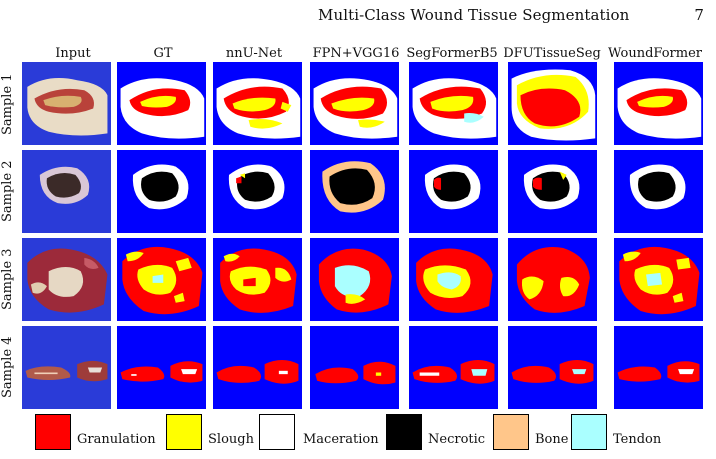 This screenshot has width=716, height=459. I want to click on row-label-sample-4: Sample 4, so click(7, 367).